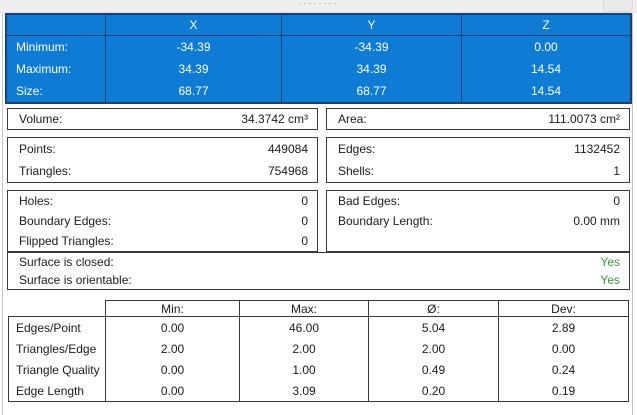 The width and height of the screenshot is (637, 415). What do you see at coordinates (66, 241) in the screenshot?
I see `flipped-triangles-label: Flipped Triangles:` at bounding box center [66, 241].